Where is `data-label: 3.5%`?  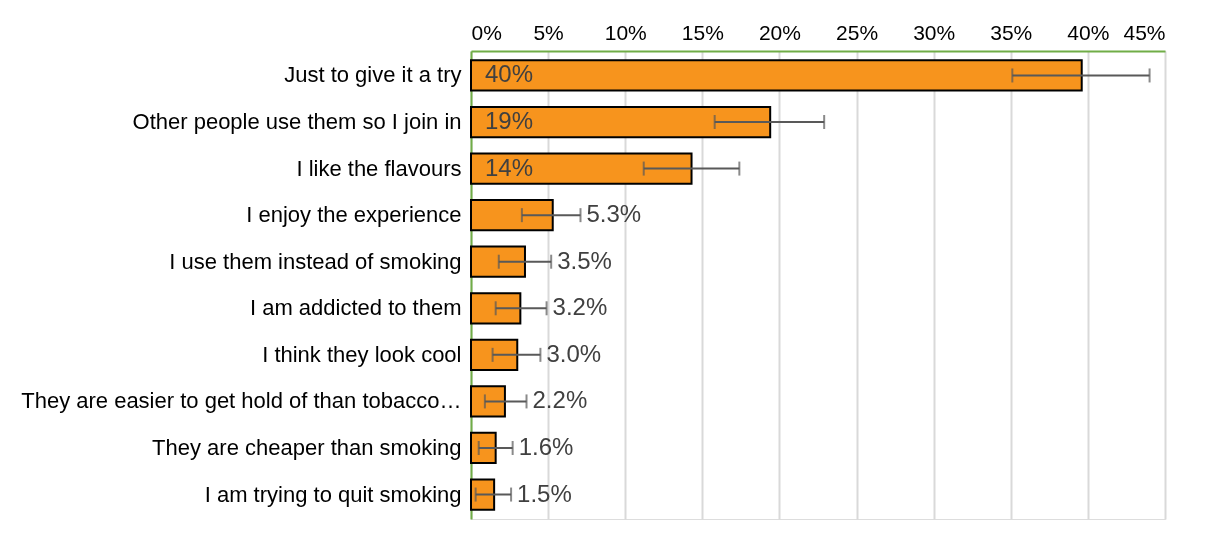
data-label: 3.5% is located at coordinates (584, 260).